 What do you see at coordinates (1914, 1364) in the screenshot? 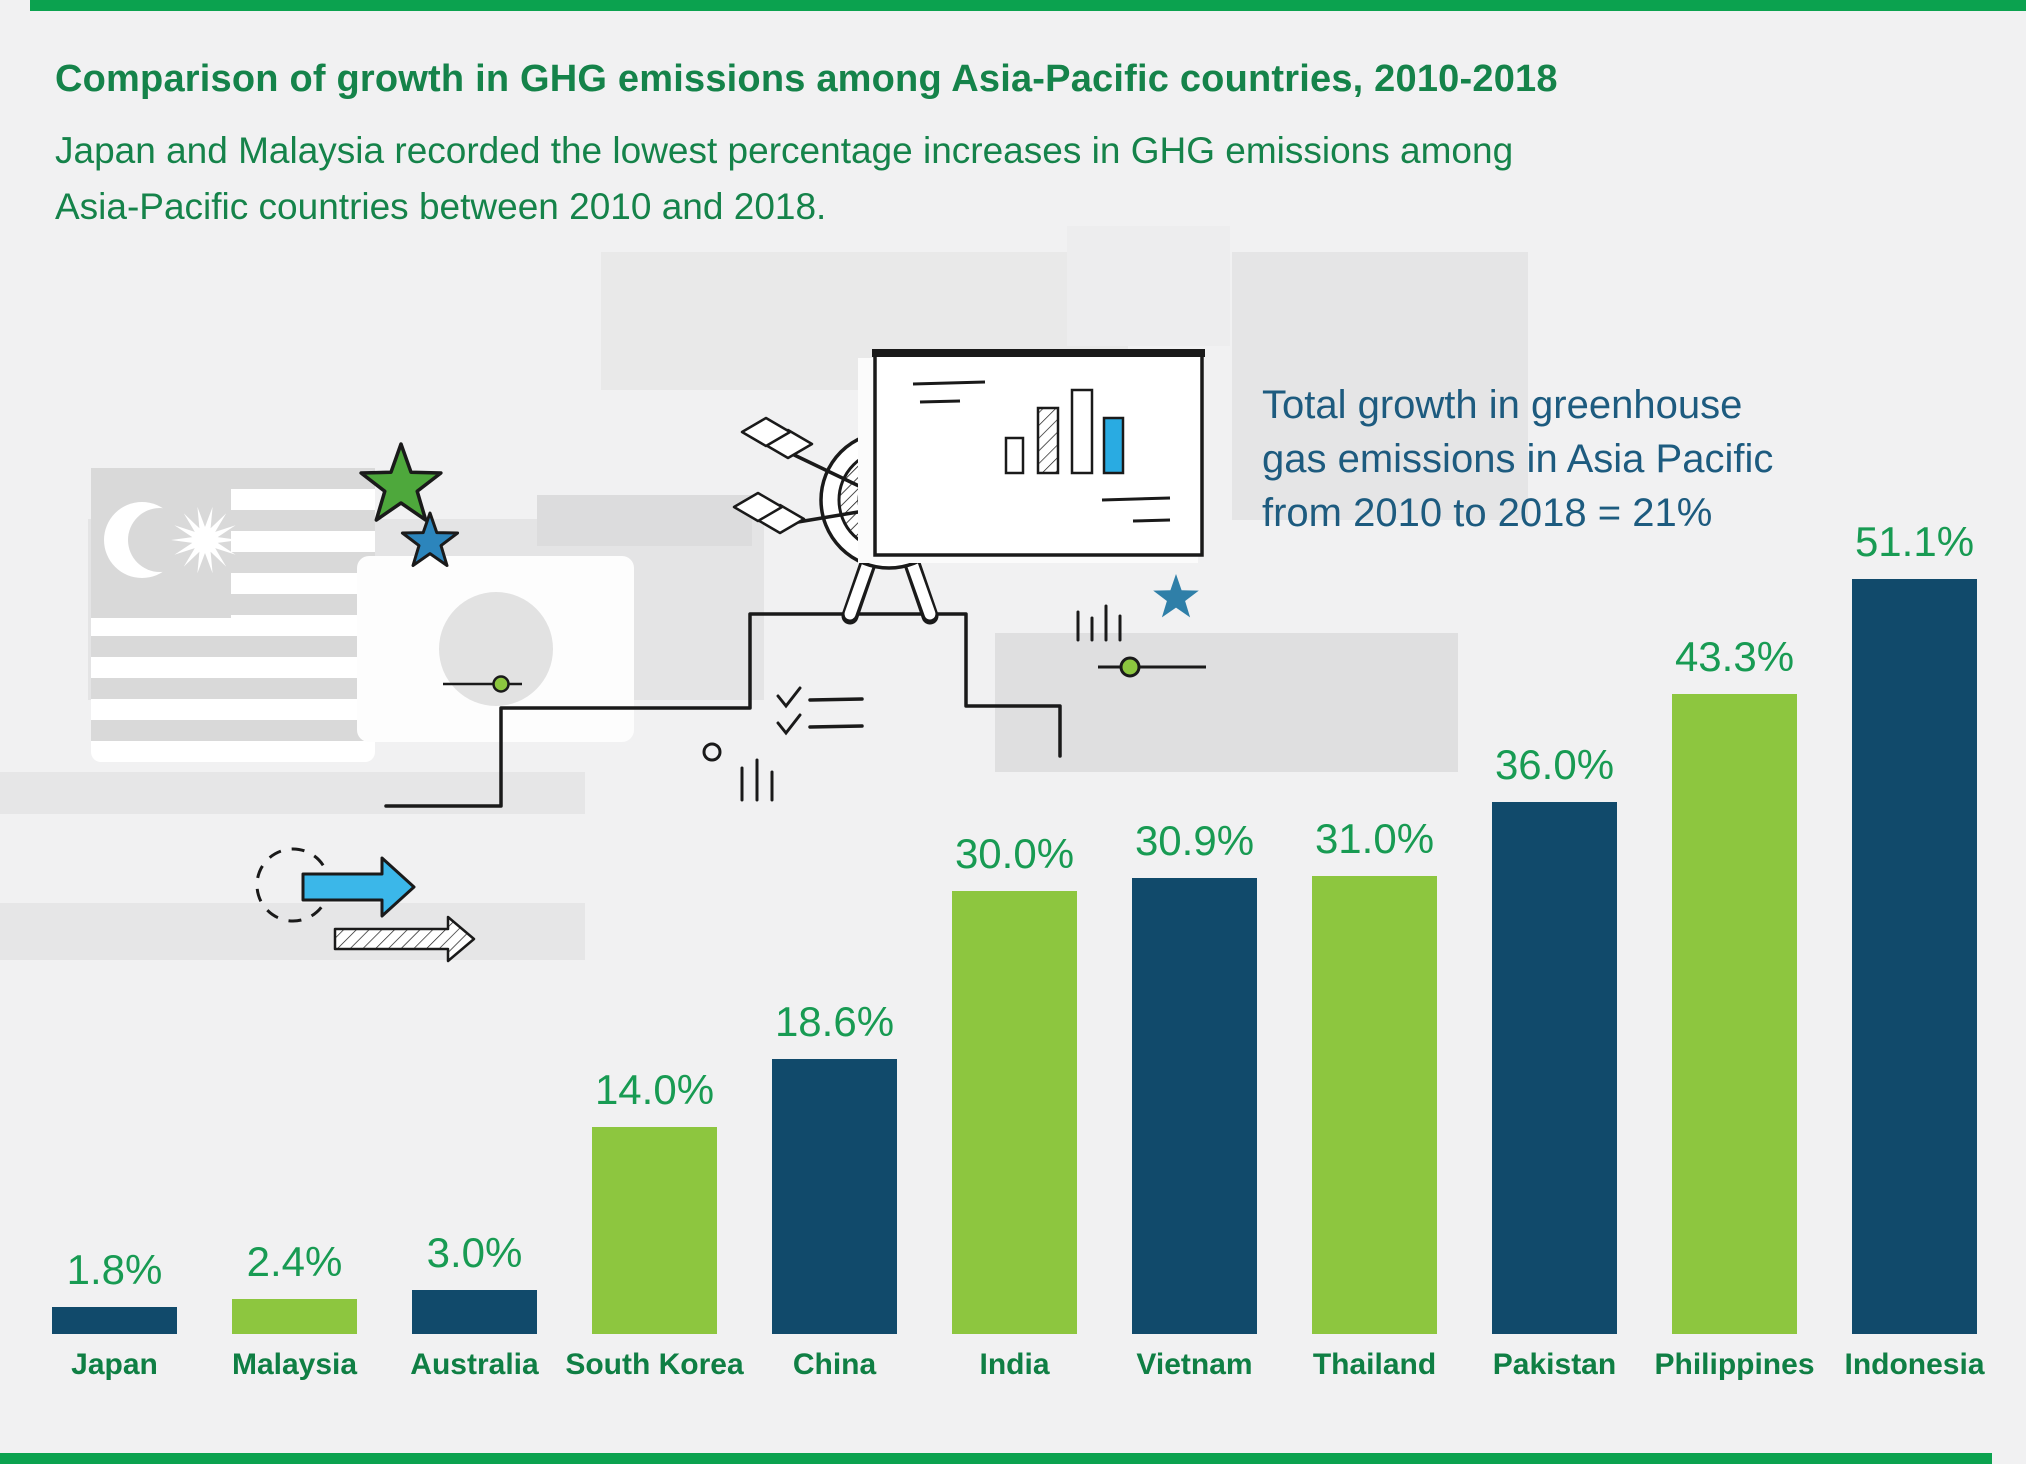
I see `bar-country-label: Indonesia` at bounding box center [1914, 1364].